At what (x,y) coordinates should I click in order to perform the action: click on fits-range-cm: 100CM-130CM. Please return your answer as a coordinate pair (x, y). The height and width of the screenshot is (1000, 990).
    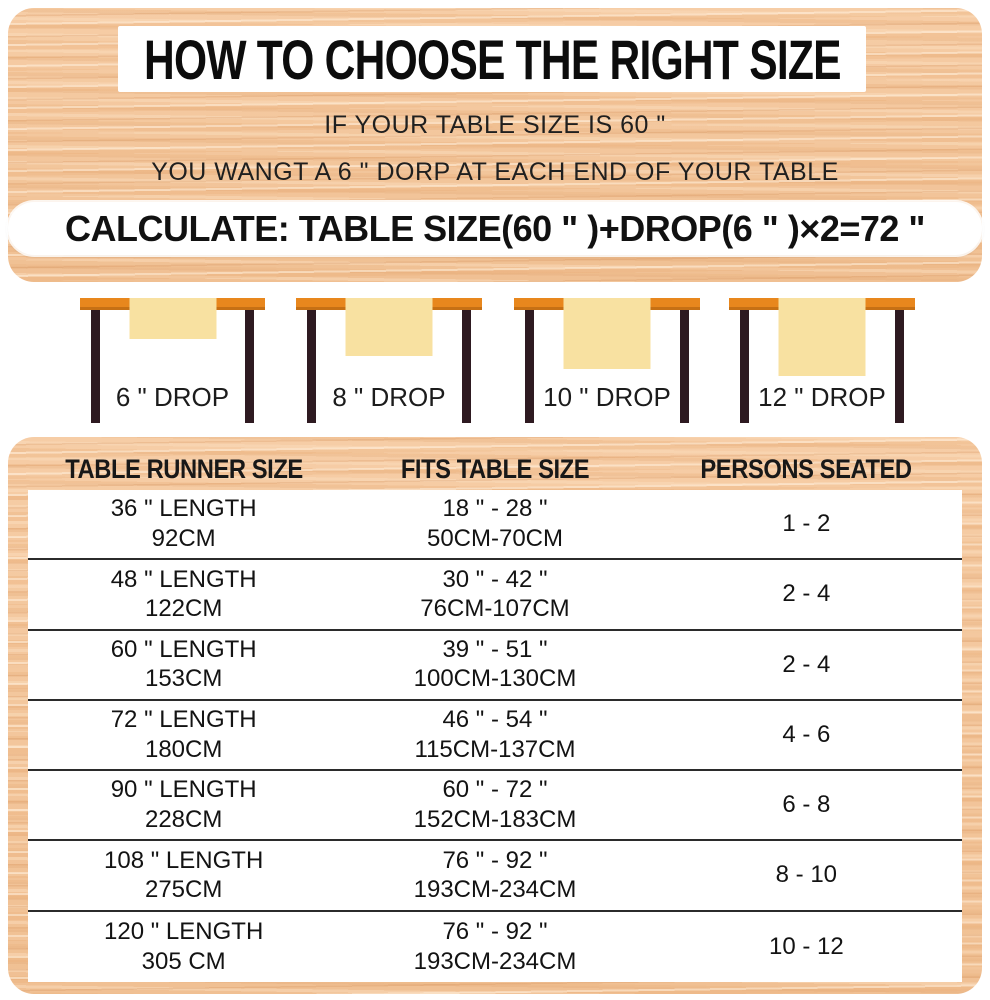
    Looking at the image, I should click on (495, 679).